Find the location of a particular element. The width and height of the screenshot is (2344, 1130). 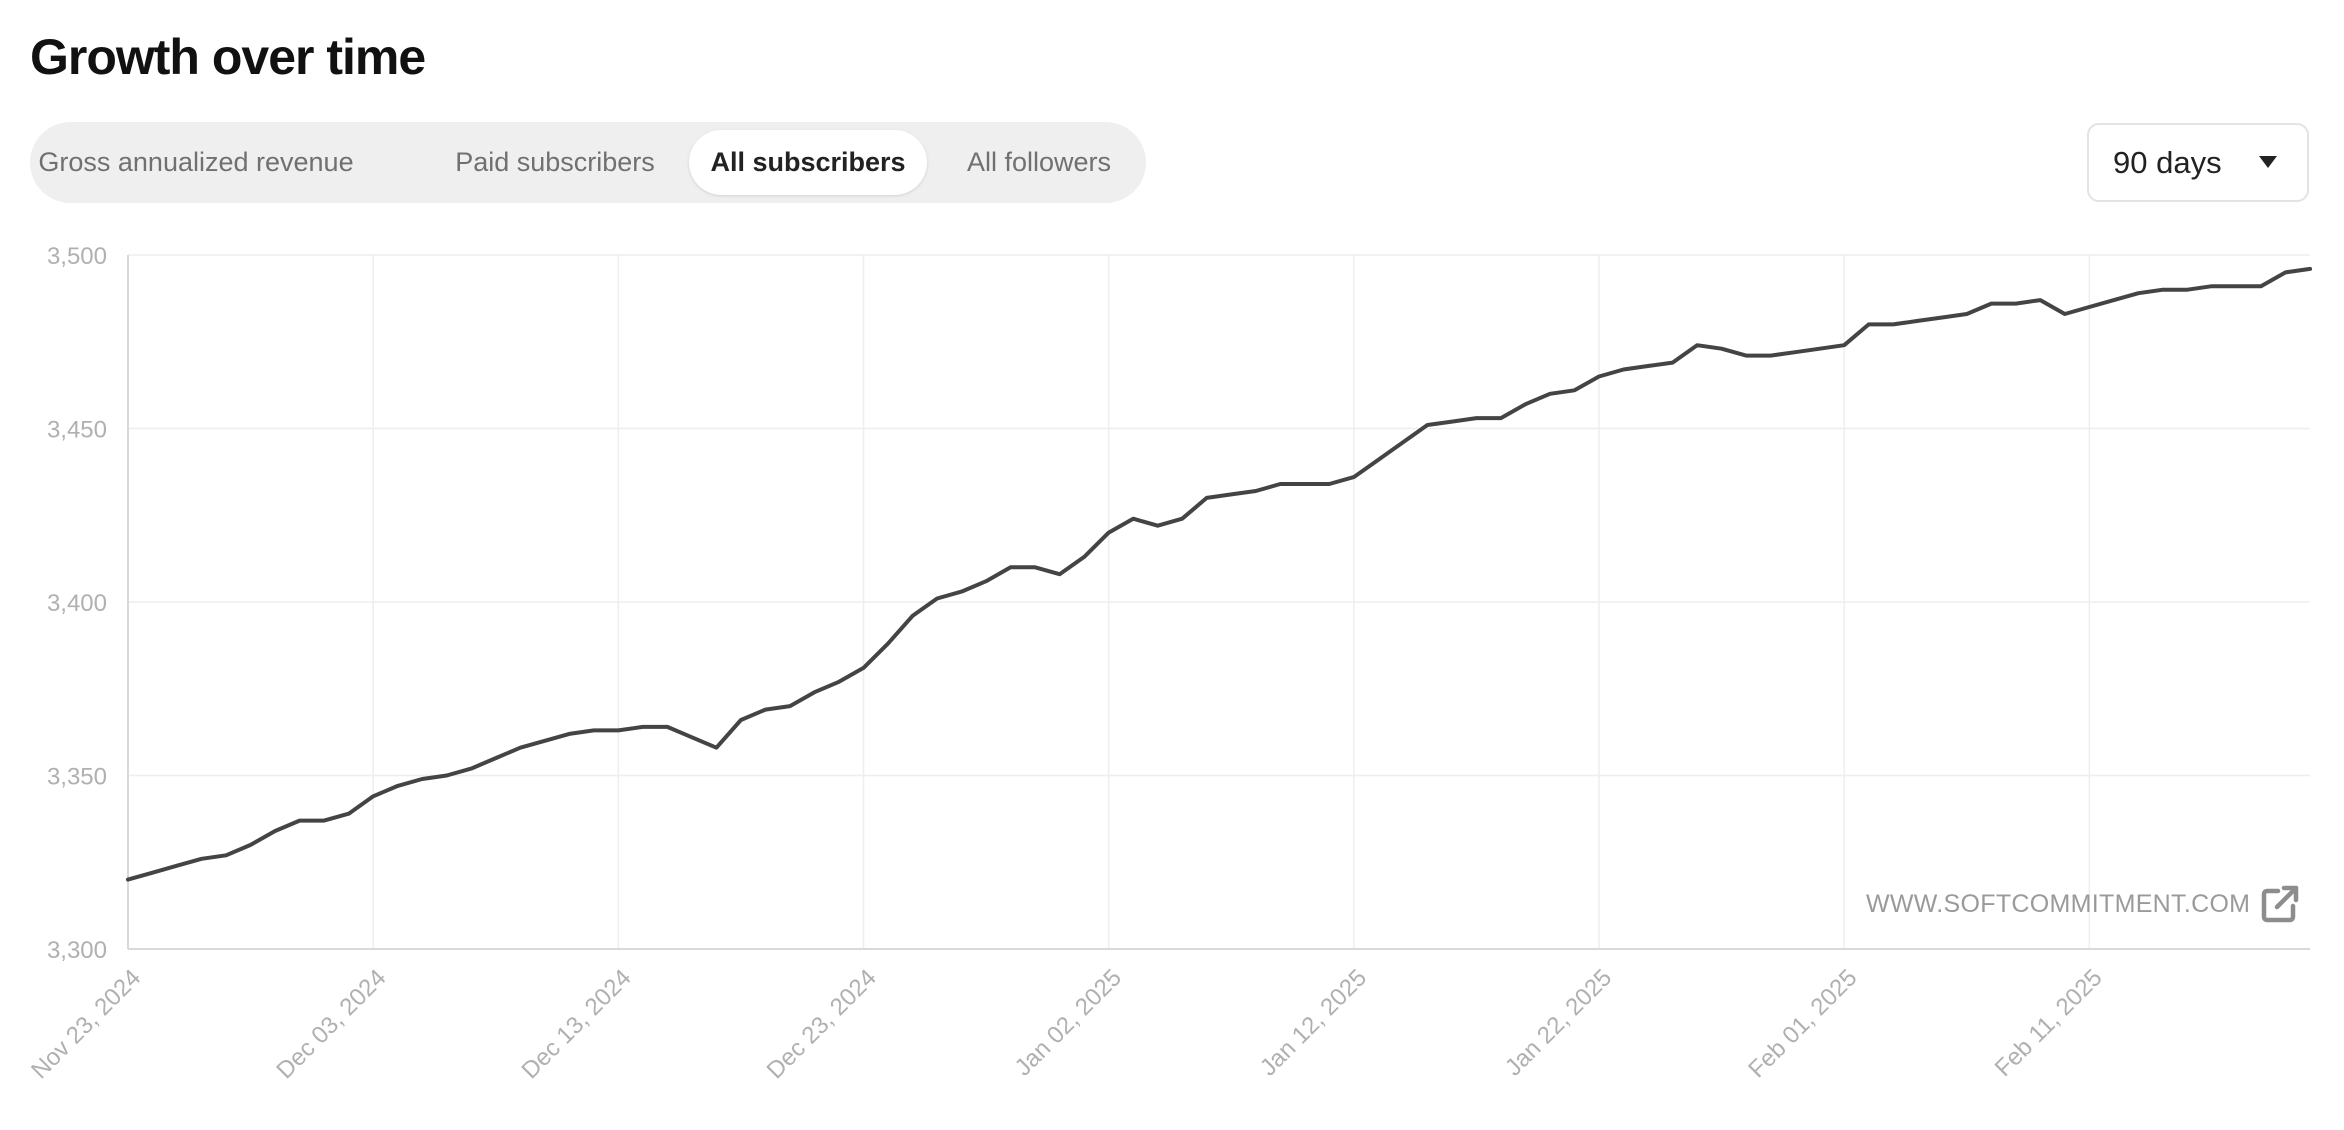

x-tick-label: Nov 23, 2024 is located at coordinates (86, 1024).